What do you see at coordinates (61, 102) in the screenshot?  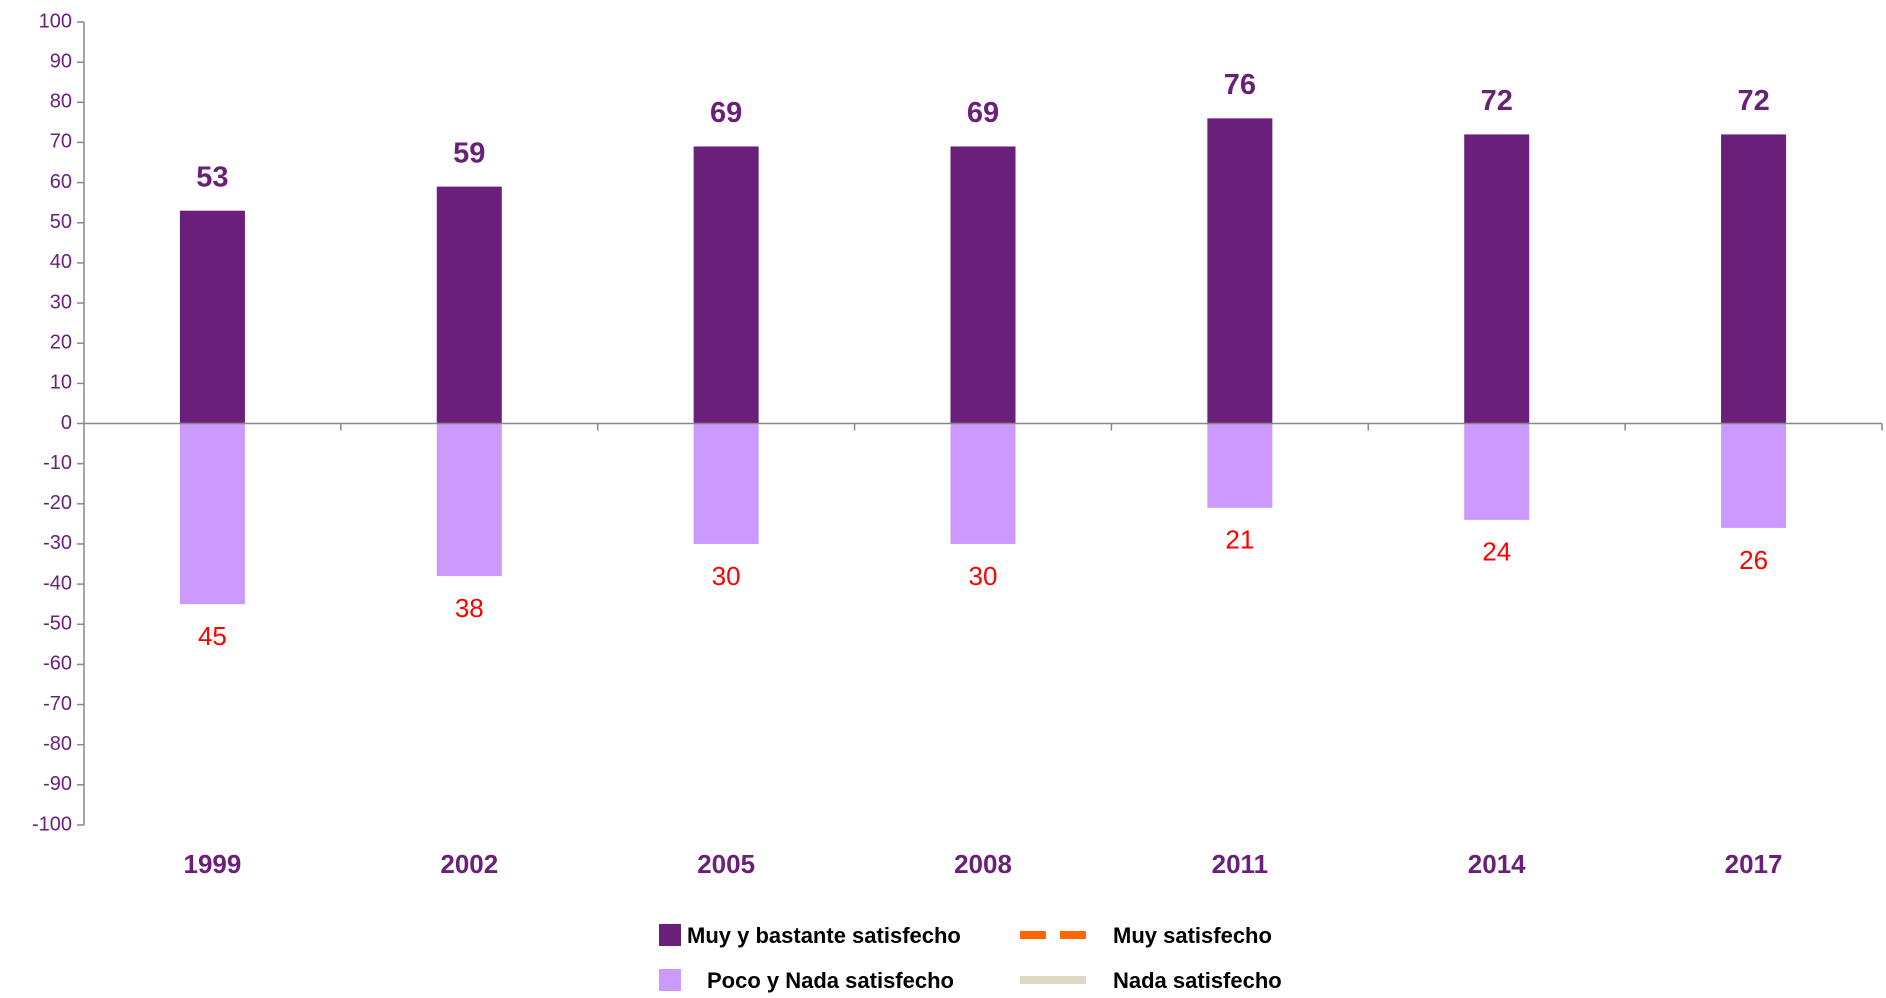 I see `y-tick-label: 80` at bounding box center [61, 102].